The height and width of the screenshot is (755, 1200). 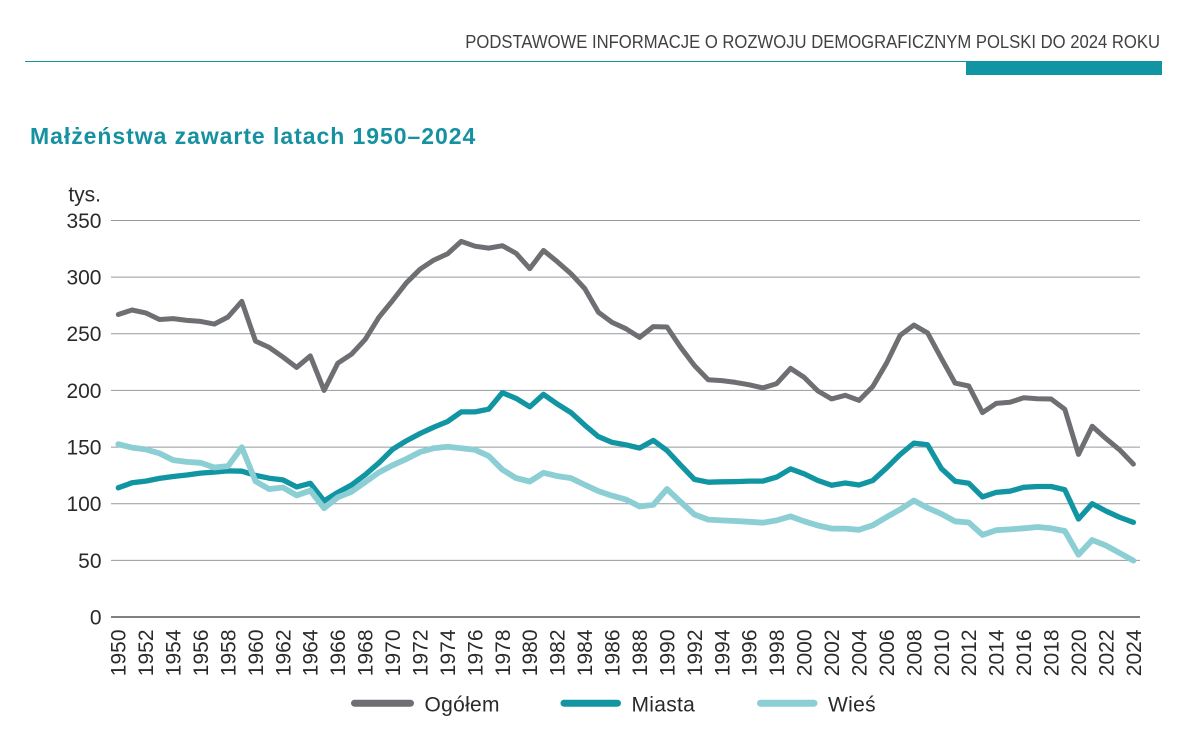 I want to click on svg-text: 1996, so click(x=750, y=653).